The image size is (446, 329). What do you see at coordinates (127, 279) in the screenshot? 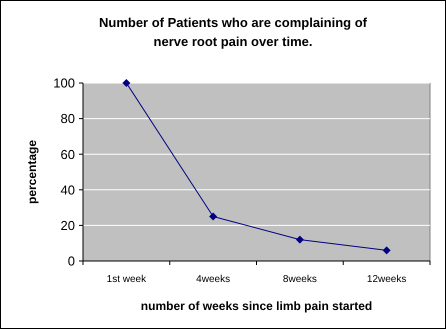
I see `x-tick-label: 1st week` at bounding box center [127, 279].